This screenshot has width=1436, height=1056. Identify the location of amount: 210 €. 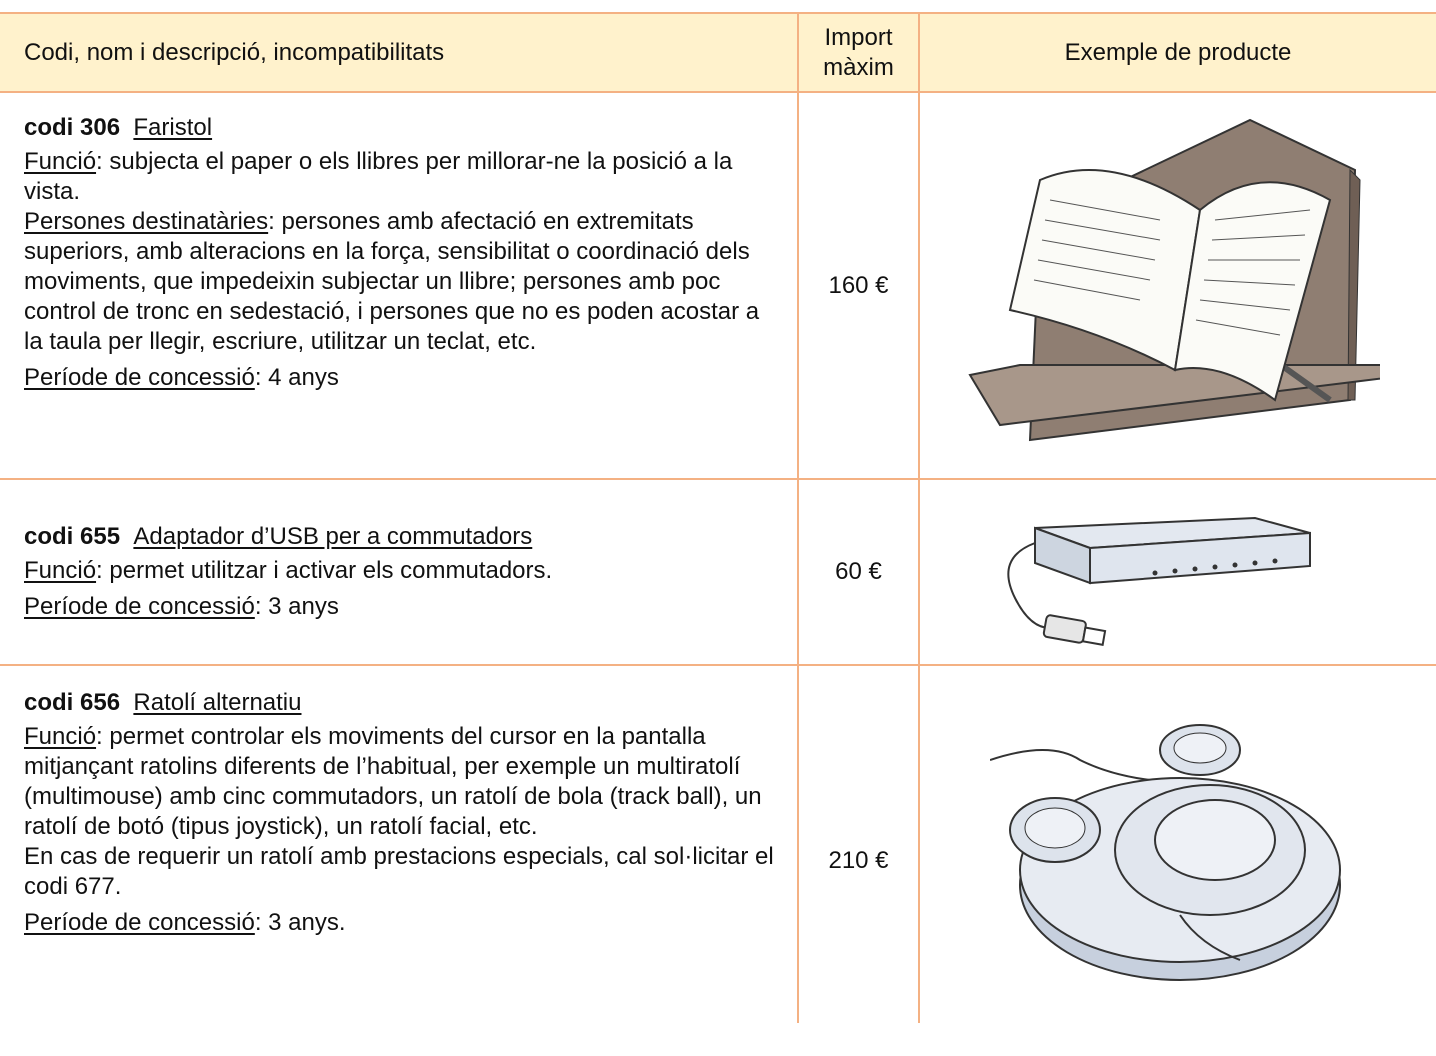
(858, 860).